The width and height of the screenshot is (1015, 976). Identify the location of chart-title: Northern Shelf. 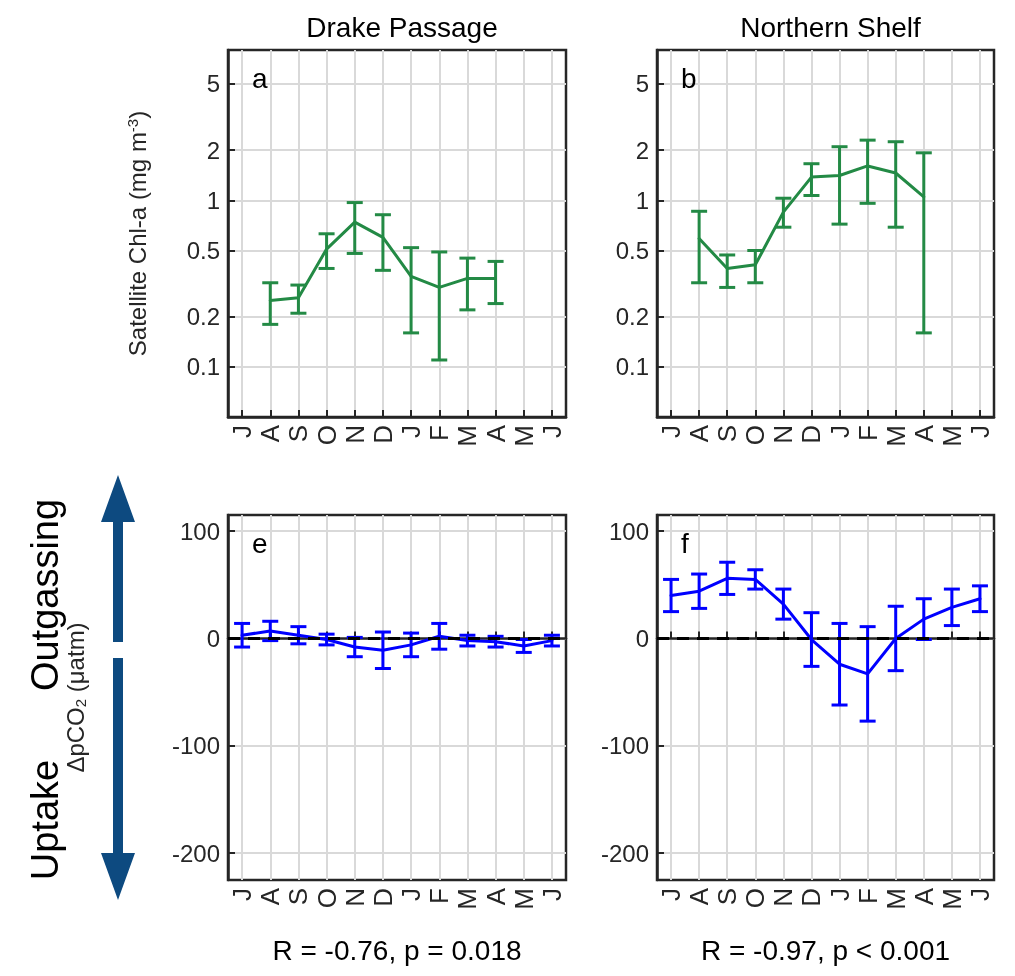
(830, 27).